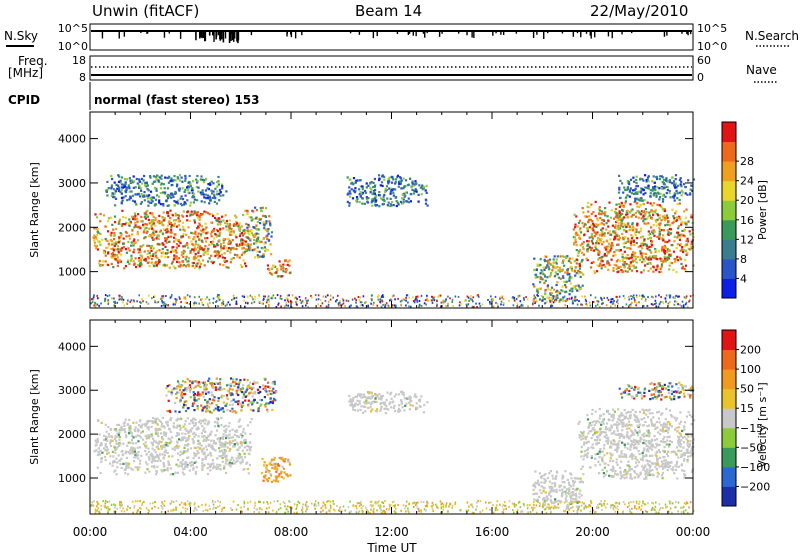  I want to click on freq-panel-frame, so click(391, 68).